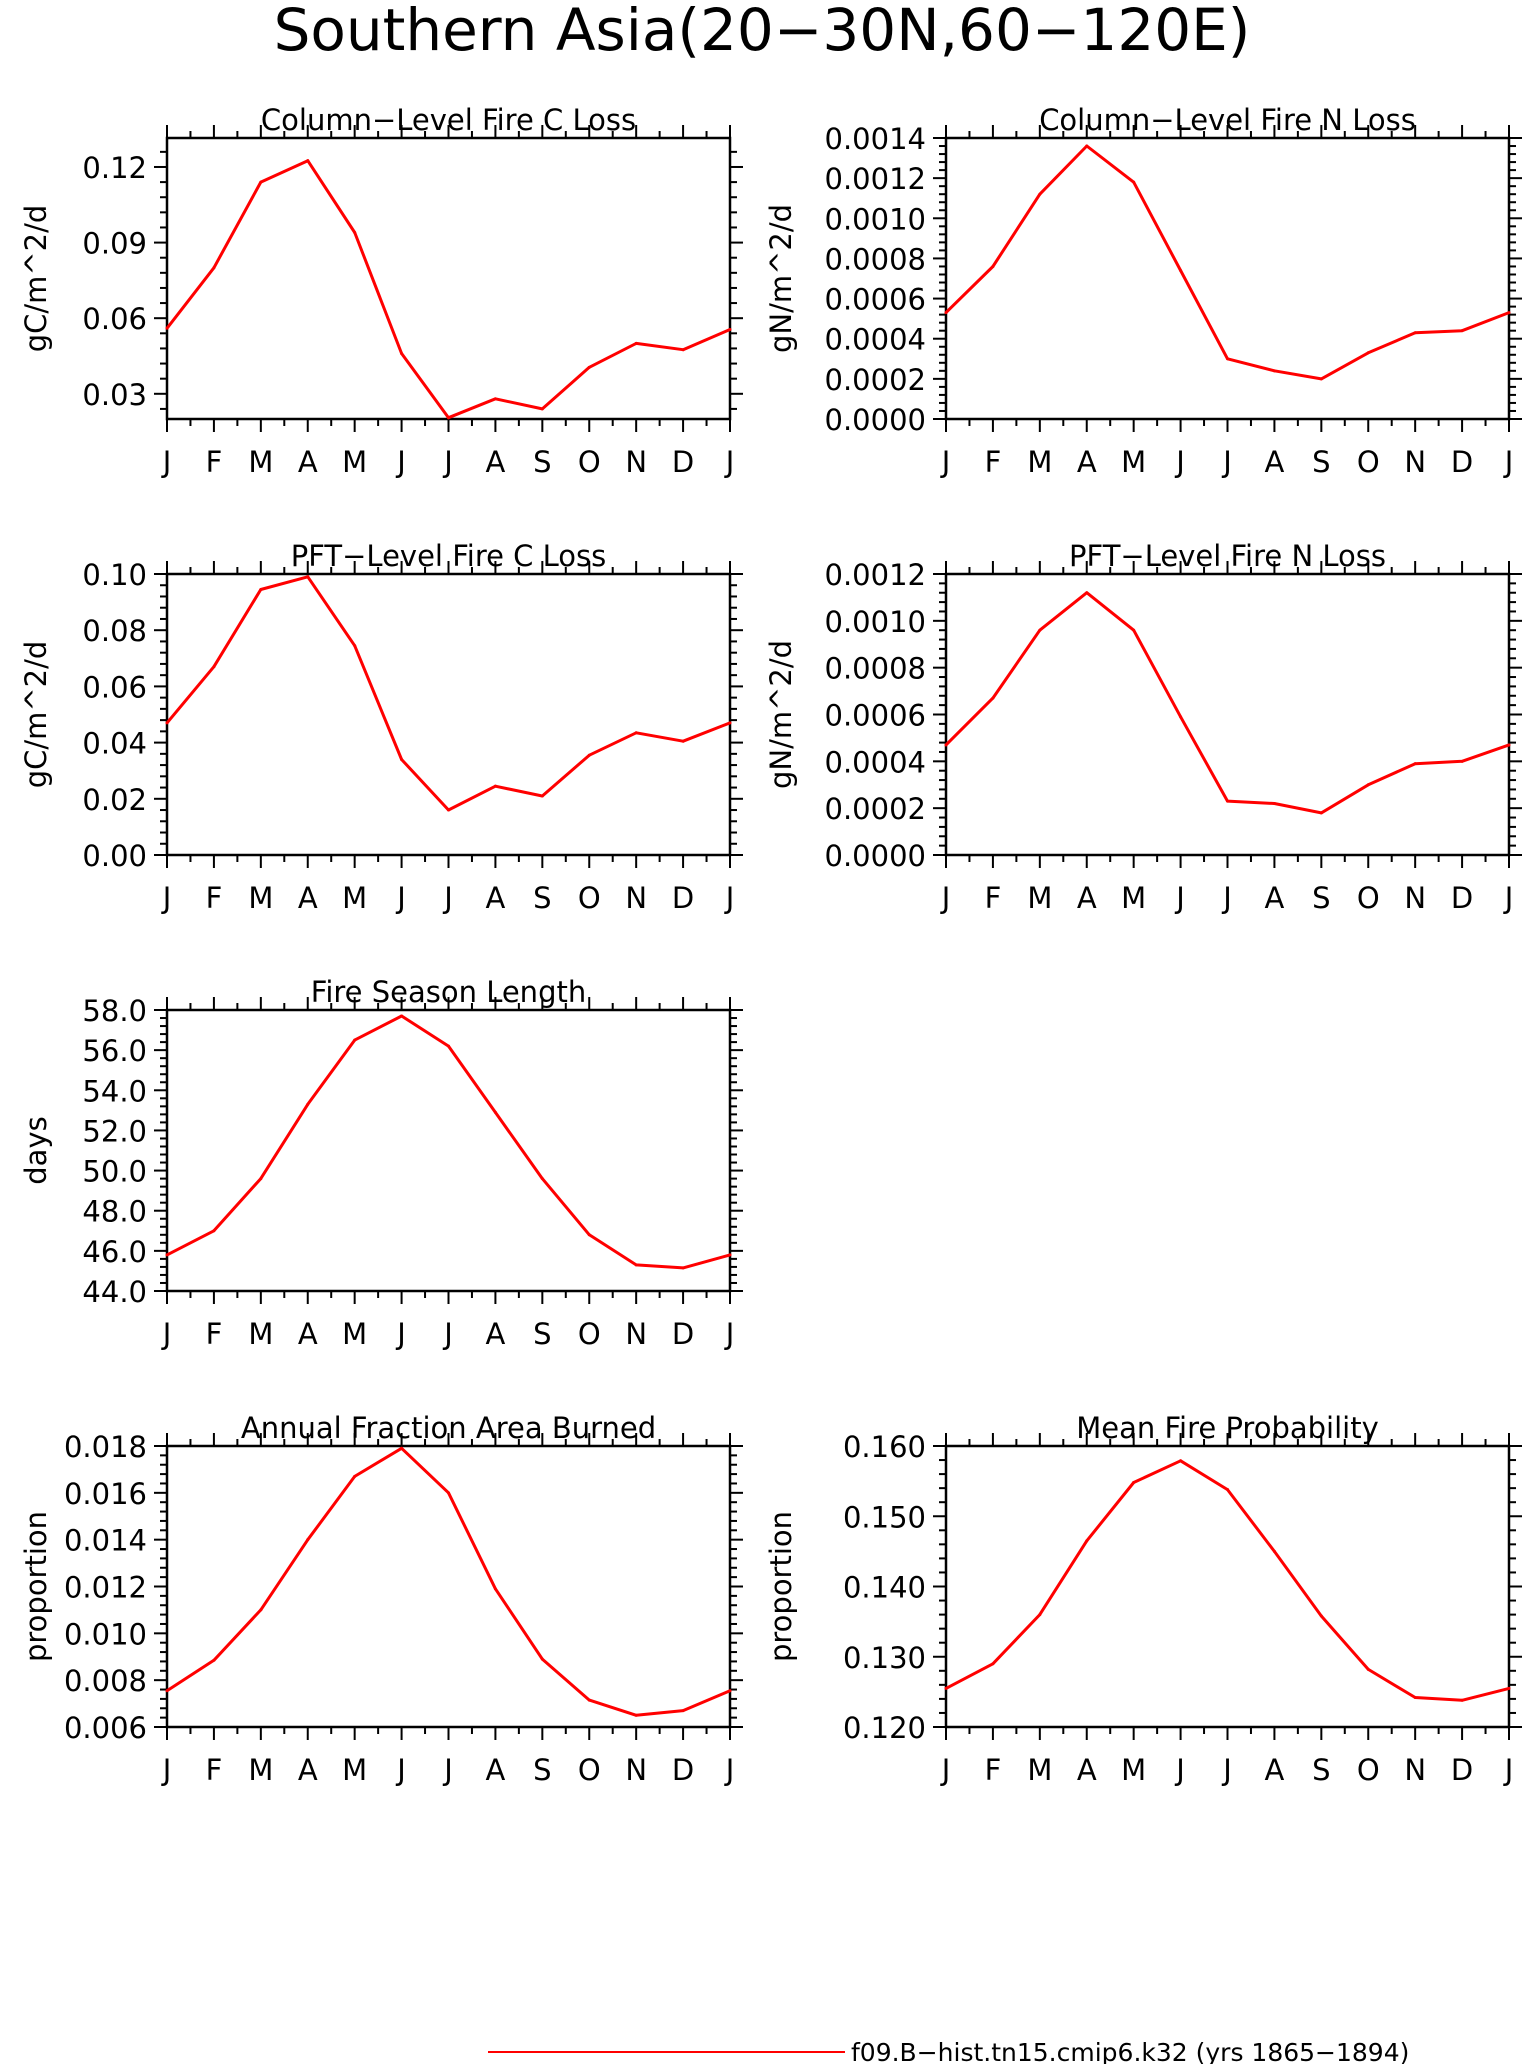 This screenshot has height=2064, width=1524. What do you see at coordinates (114, 1292) in the screenshot?
I see `y-tick-label: 44.0` at bounding box center [114, 1292].